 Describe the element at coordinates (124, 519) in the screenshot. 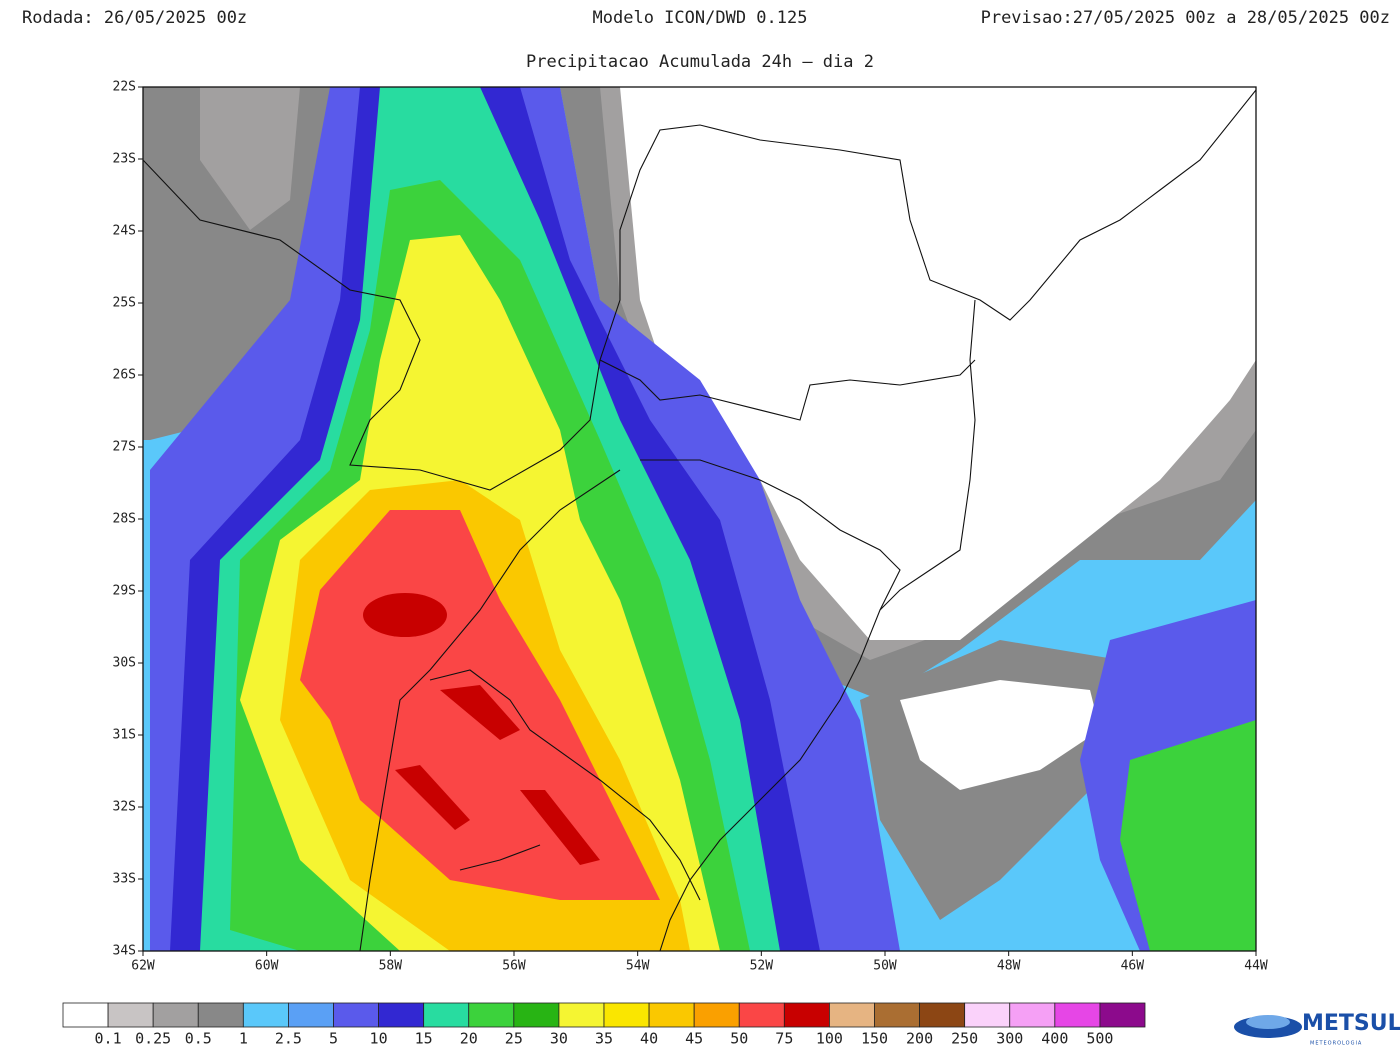

I see `lat-tick-label: 28S` at that location.